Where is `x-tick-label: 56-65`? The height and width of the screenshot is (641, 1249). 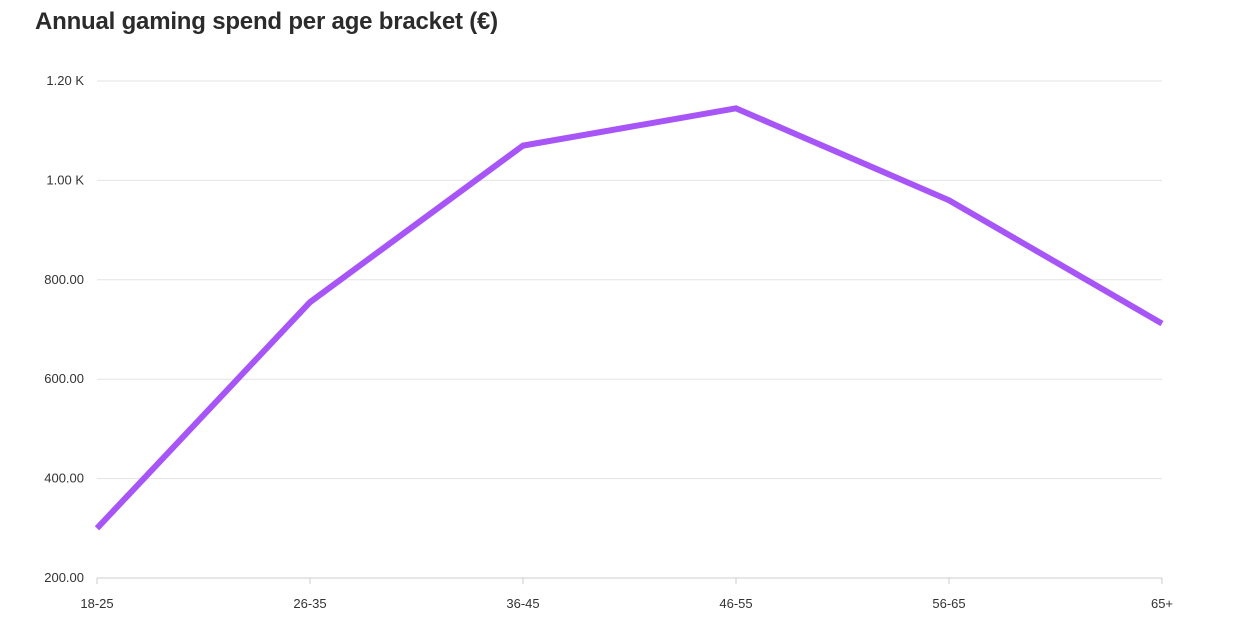 x-tick-label: 56-65 is located at coordinates (948, 603).